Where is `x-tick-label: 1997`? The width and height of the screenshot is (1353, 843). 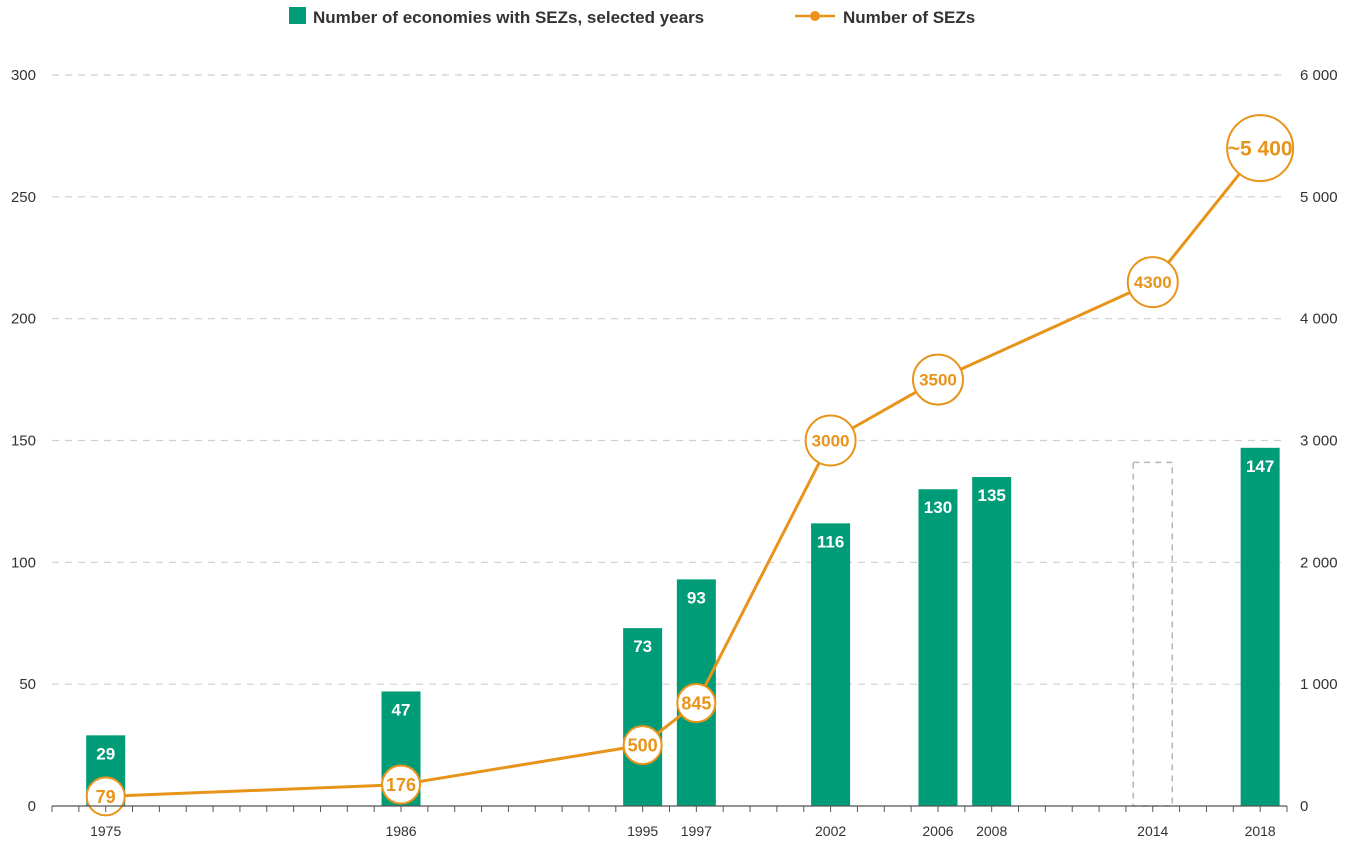 x-tick-label: 1997 is located at coordinates (696, 831).